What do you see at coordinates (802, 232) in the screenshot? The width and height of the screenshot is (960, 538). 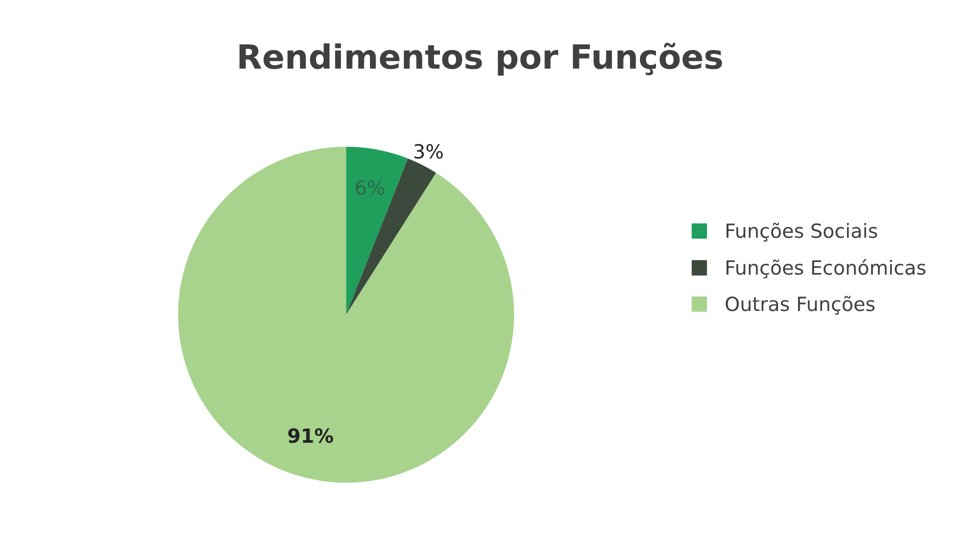 I see `legend-label: Funções Sociais` at bounding box center [802, 232].